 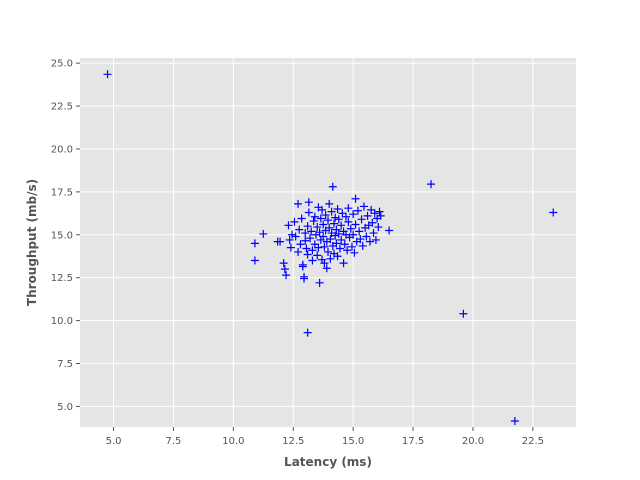 I want to click on y-tick-label: 22.5, so click(x=62, y=107).